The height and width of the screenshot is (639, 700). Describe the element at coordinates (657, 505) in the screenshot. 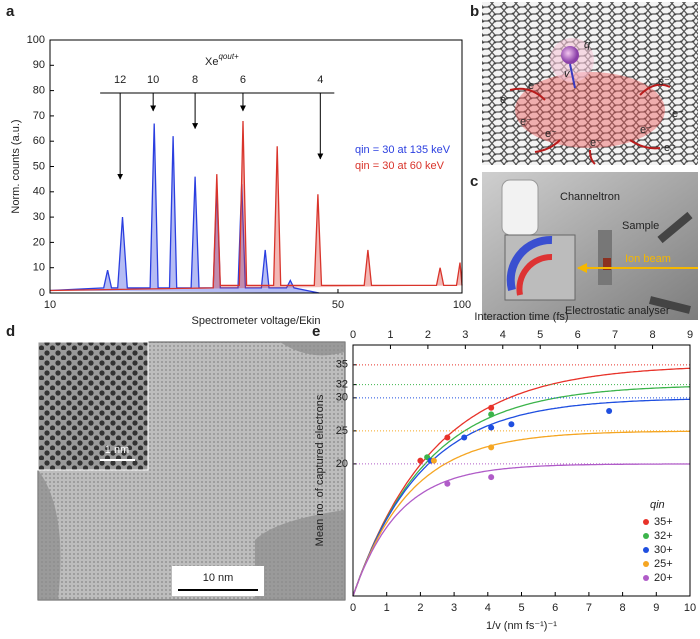

I see `legend-title: qin` at that location.